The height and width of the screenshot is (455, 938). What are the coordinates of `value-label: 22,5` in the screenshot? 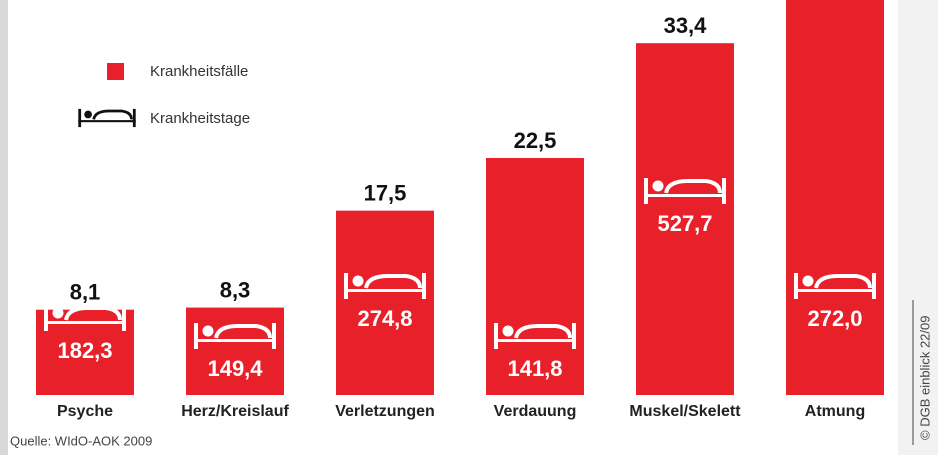 It's located at (535, 140).